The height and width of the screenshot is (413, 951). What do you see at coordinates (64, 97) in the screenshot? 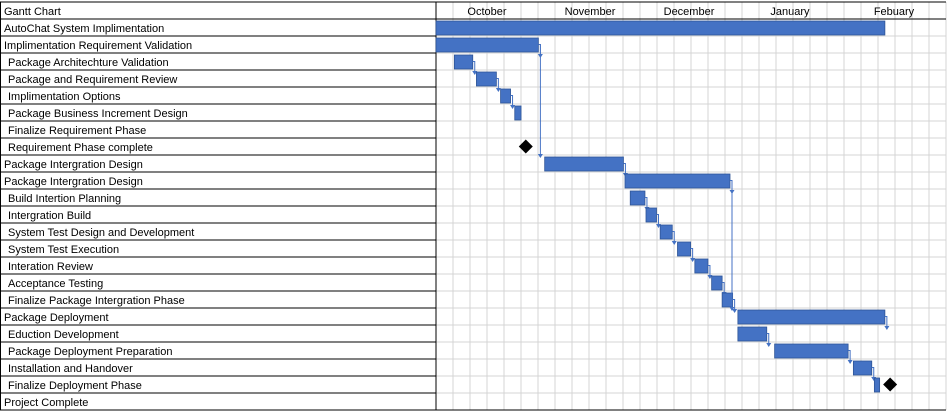
I see `task-label: Implimentation Options` at bounding box center [64, 97].